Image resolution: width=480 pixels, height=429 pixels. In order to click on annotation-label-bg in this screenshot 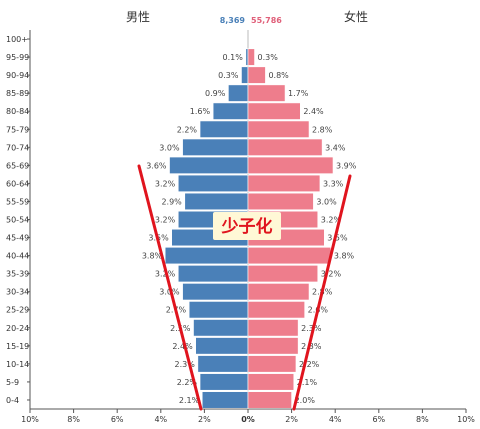, I will do `click(247, 226)`.